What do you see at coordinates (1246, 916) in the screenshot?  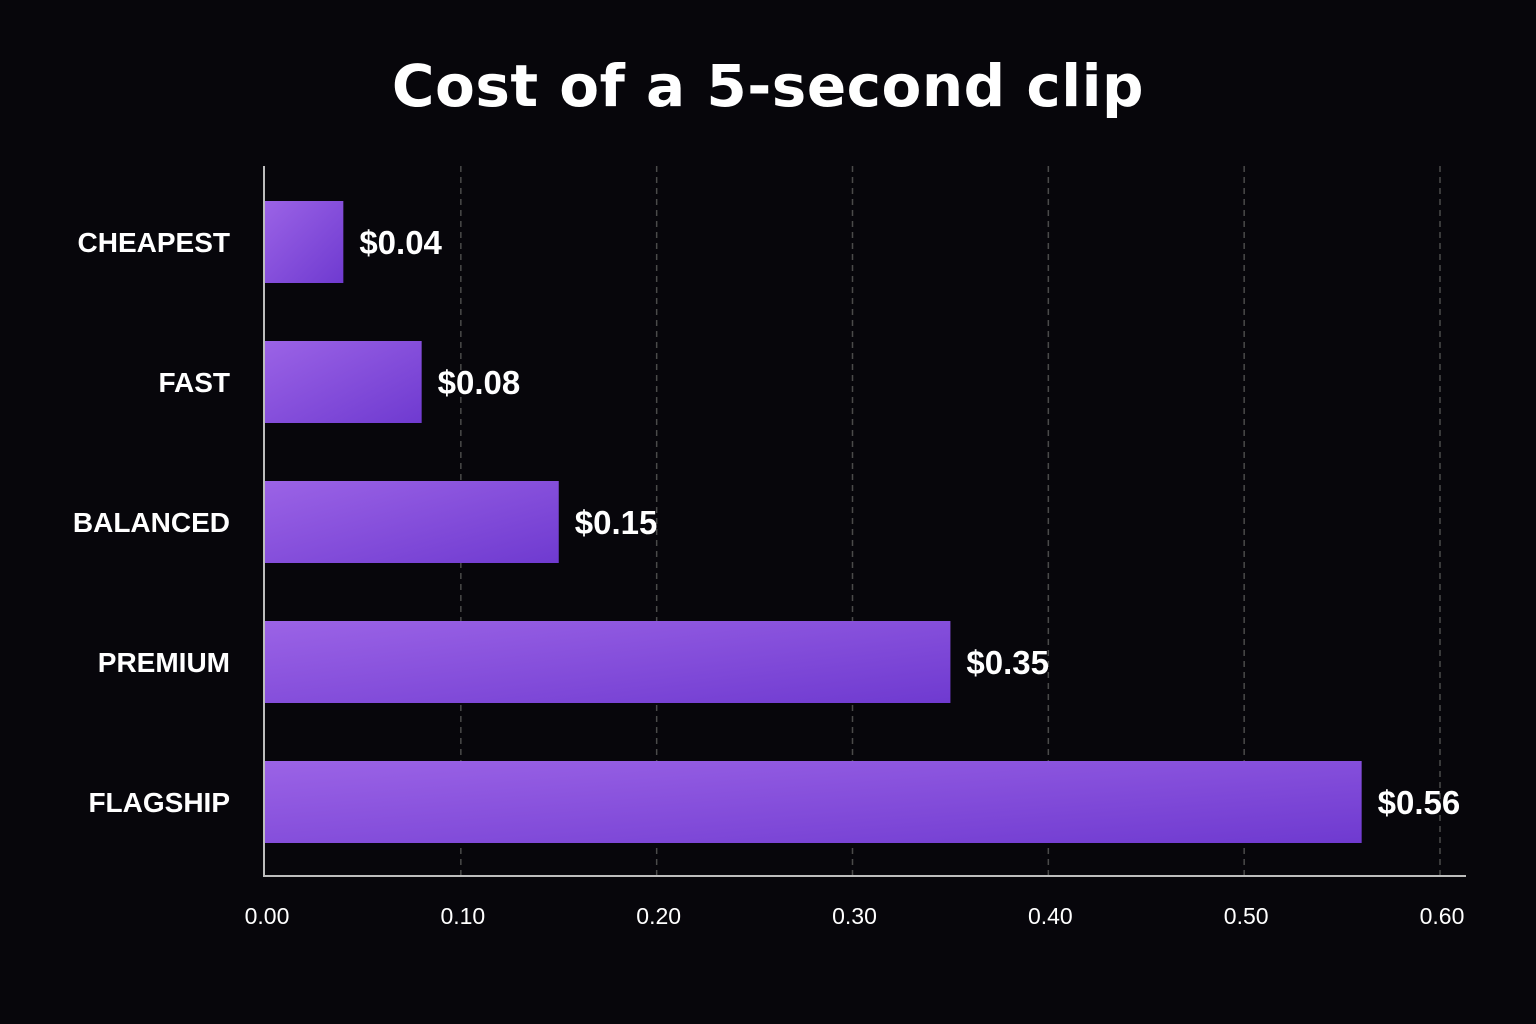 I see `x-tick-label: 0.50` at bounding box center [1246, 916].